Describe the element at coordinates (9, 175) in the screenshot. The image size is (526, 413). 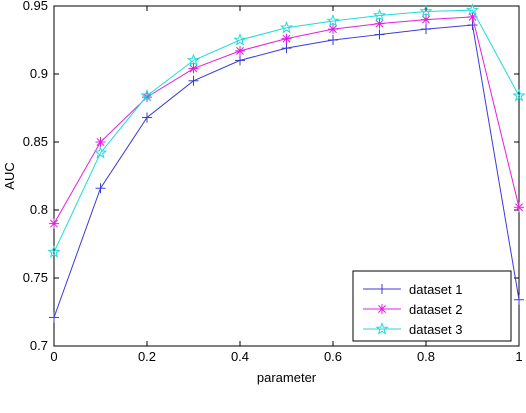
I see `y-axis-label: AUC` at that location.